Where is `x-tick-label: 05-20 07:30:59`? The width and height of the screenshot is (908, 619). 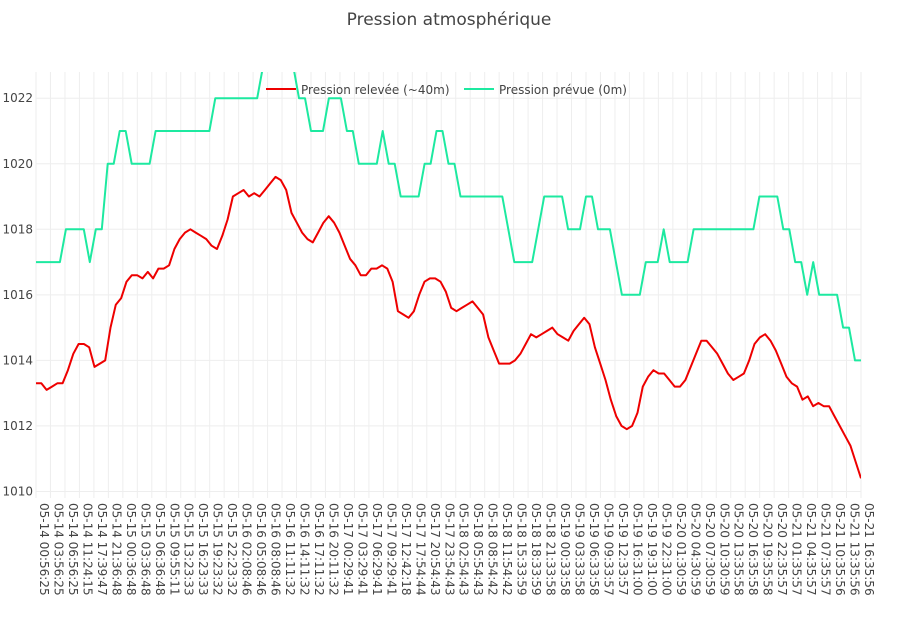 x-tick-label: 05-20 07:30:59 is located at coordinates (710, 549).